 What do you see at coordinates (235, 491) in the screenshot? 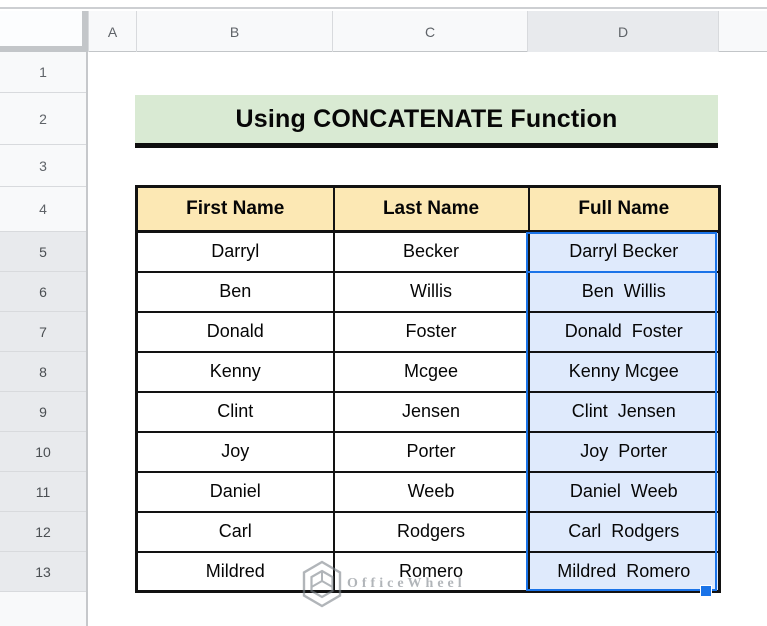
I see `cell-B11: Daniel` at bounding box center [235, 491].